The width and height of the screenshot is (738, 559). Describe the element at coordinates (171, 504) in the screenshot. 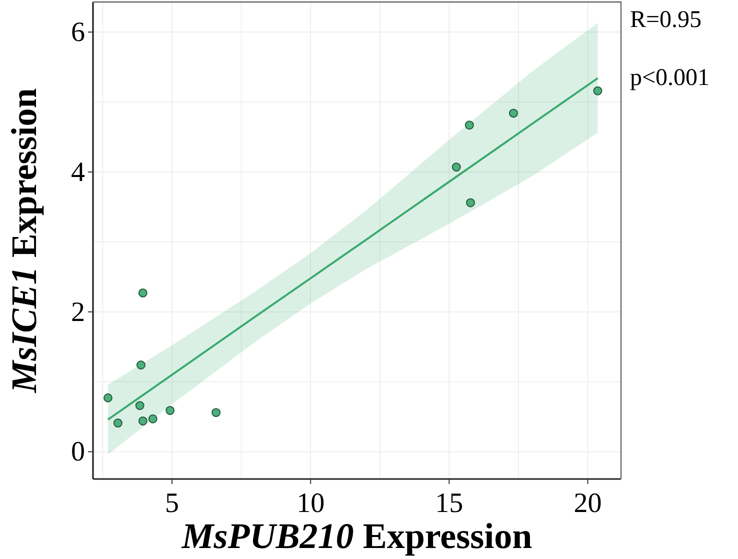

I see `x-tick-label: 5` at that location.